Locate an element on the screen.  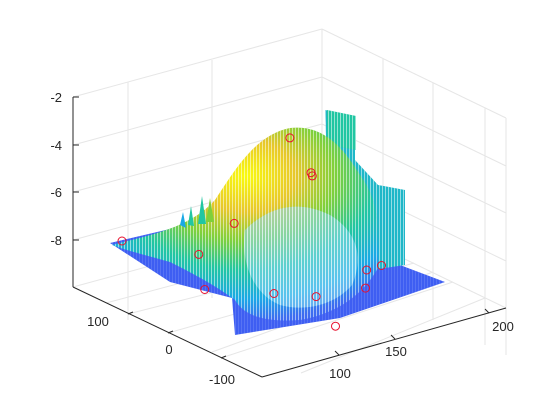
z-tick-label: -4 is located at coordinates (56, 145).